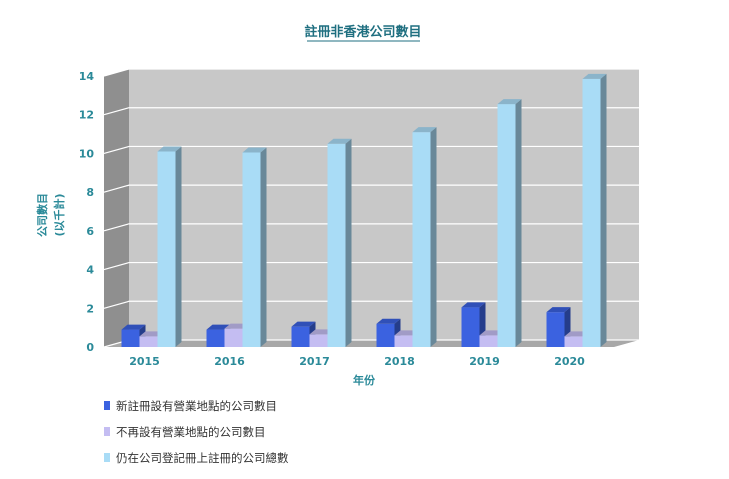 This screenshot has height=479, width=729. What do you see at coordinates (399, 361) in the screenshot?
I see `x-tick-label: 2018` at bounding box center [399, 361].